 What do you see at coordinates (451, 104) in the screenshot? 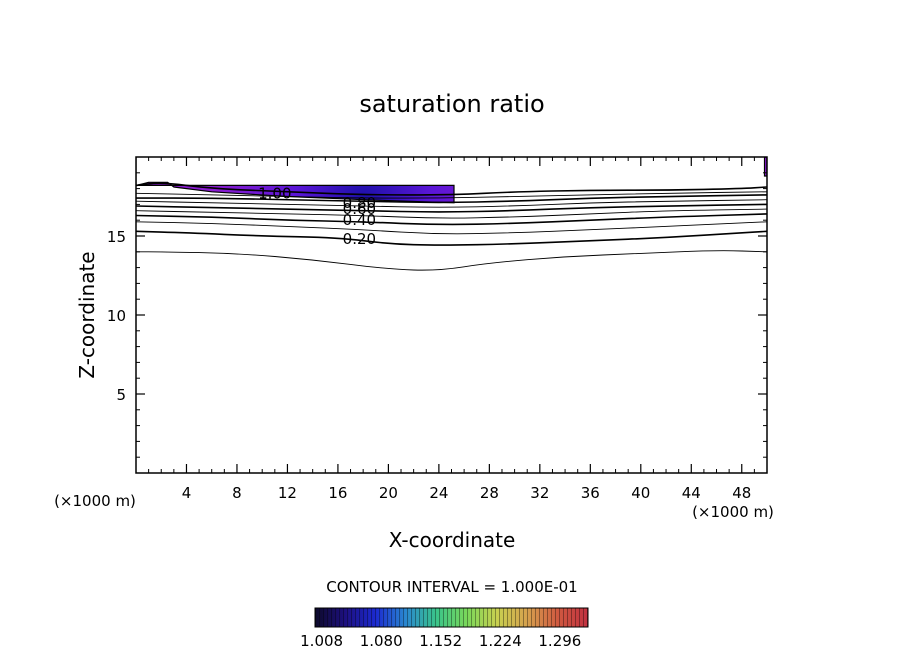
I see `chart-title: saturation ratio` at bounding box center [451, 104].